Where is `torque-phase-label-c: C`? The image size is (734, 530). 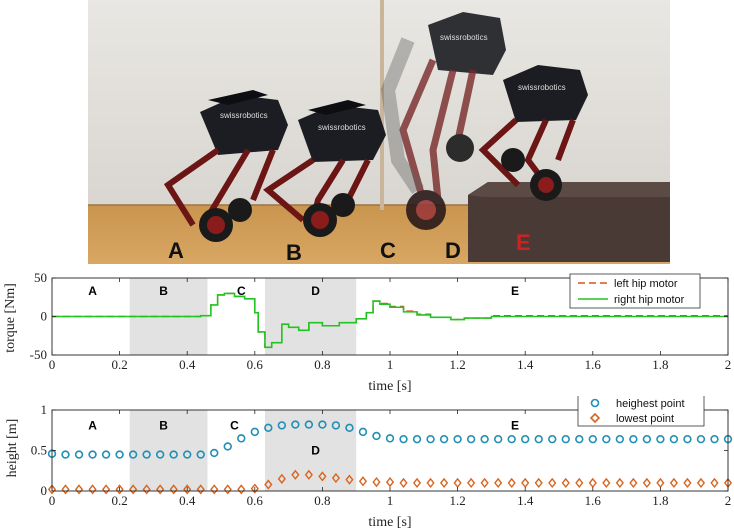
torque-phase-label-c: C is located at coordinates (241, 291).